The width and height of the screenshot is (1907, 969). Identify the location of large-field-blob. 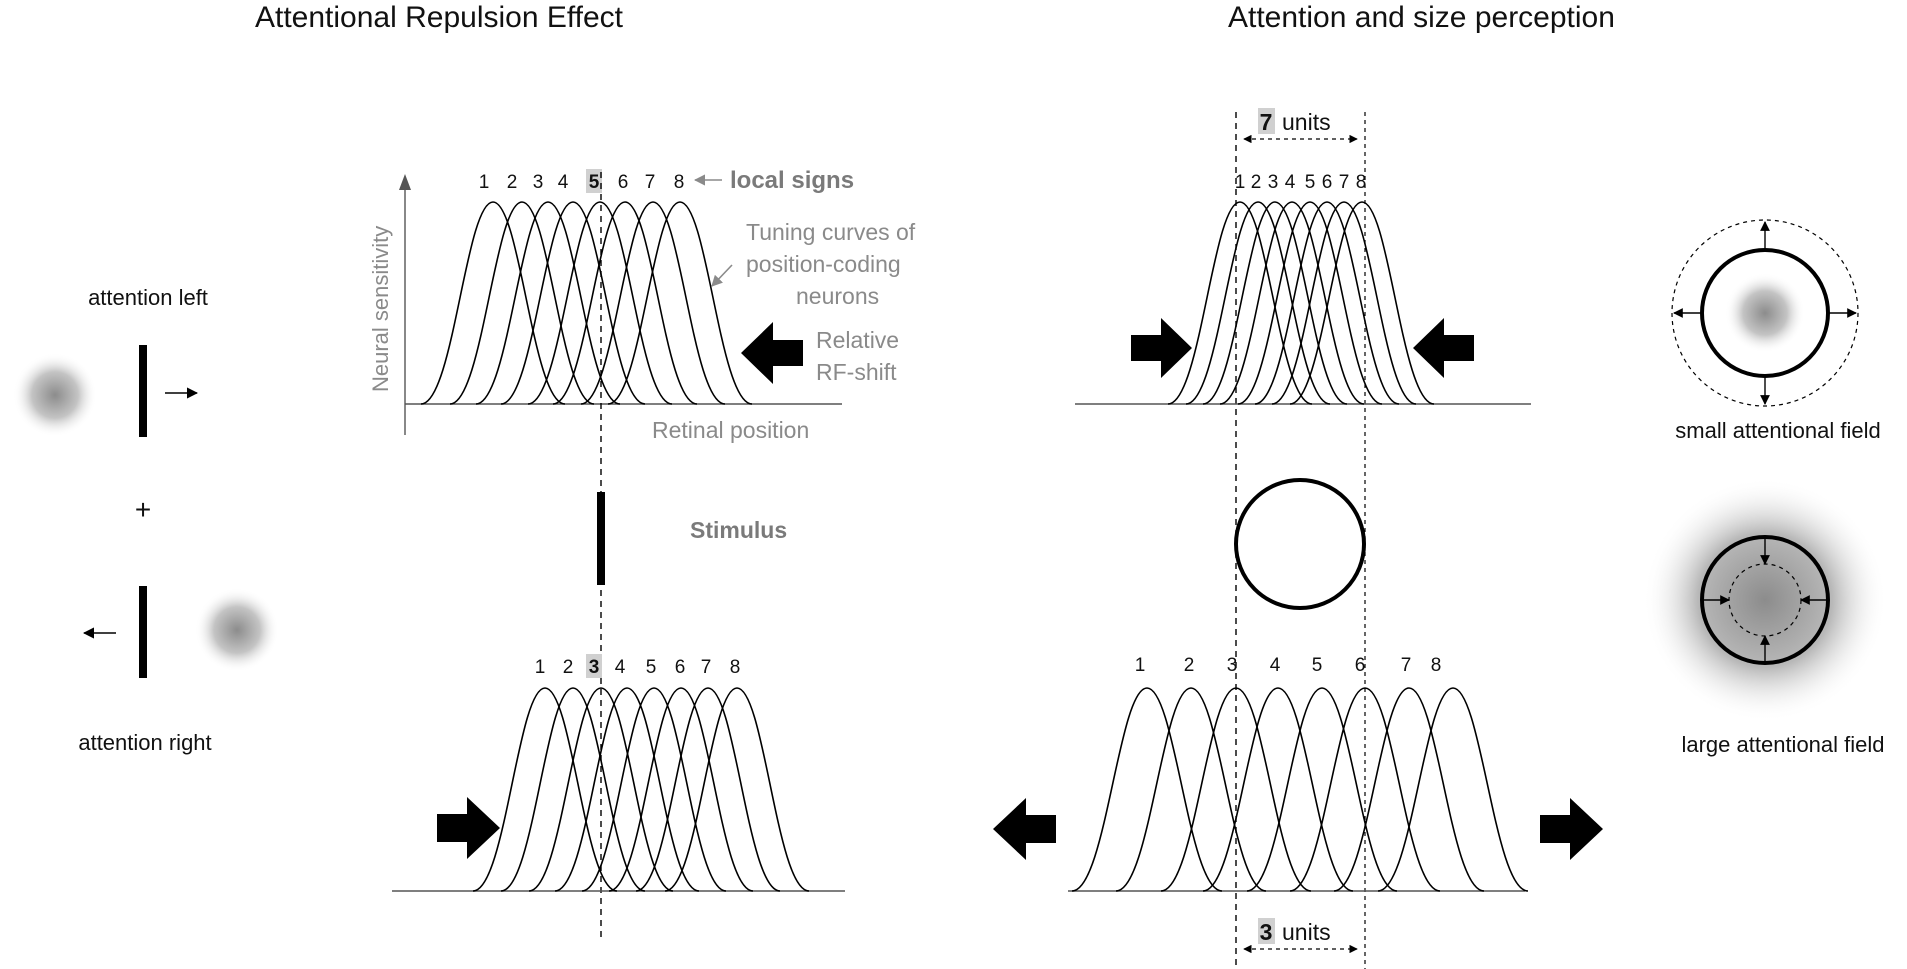
(1765, 600).